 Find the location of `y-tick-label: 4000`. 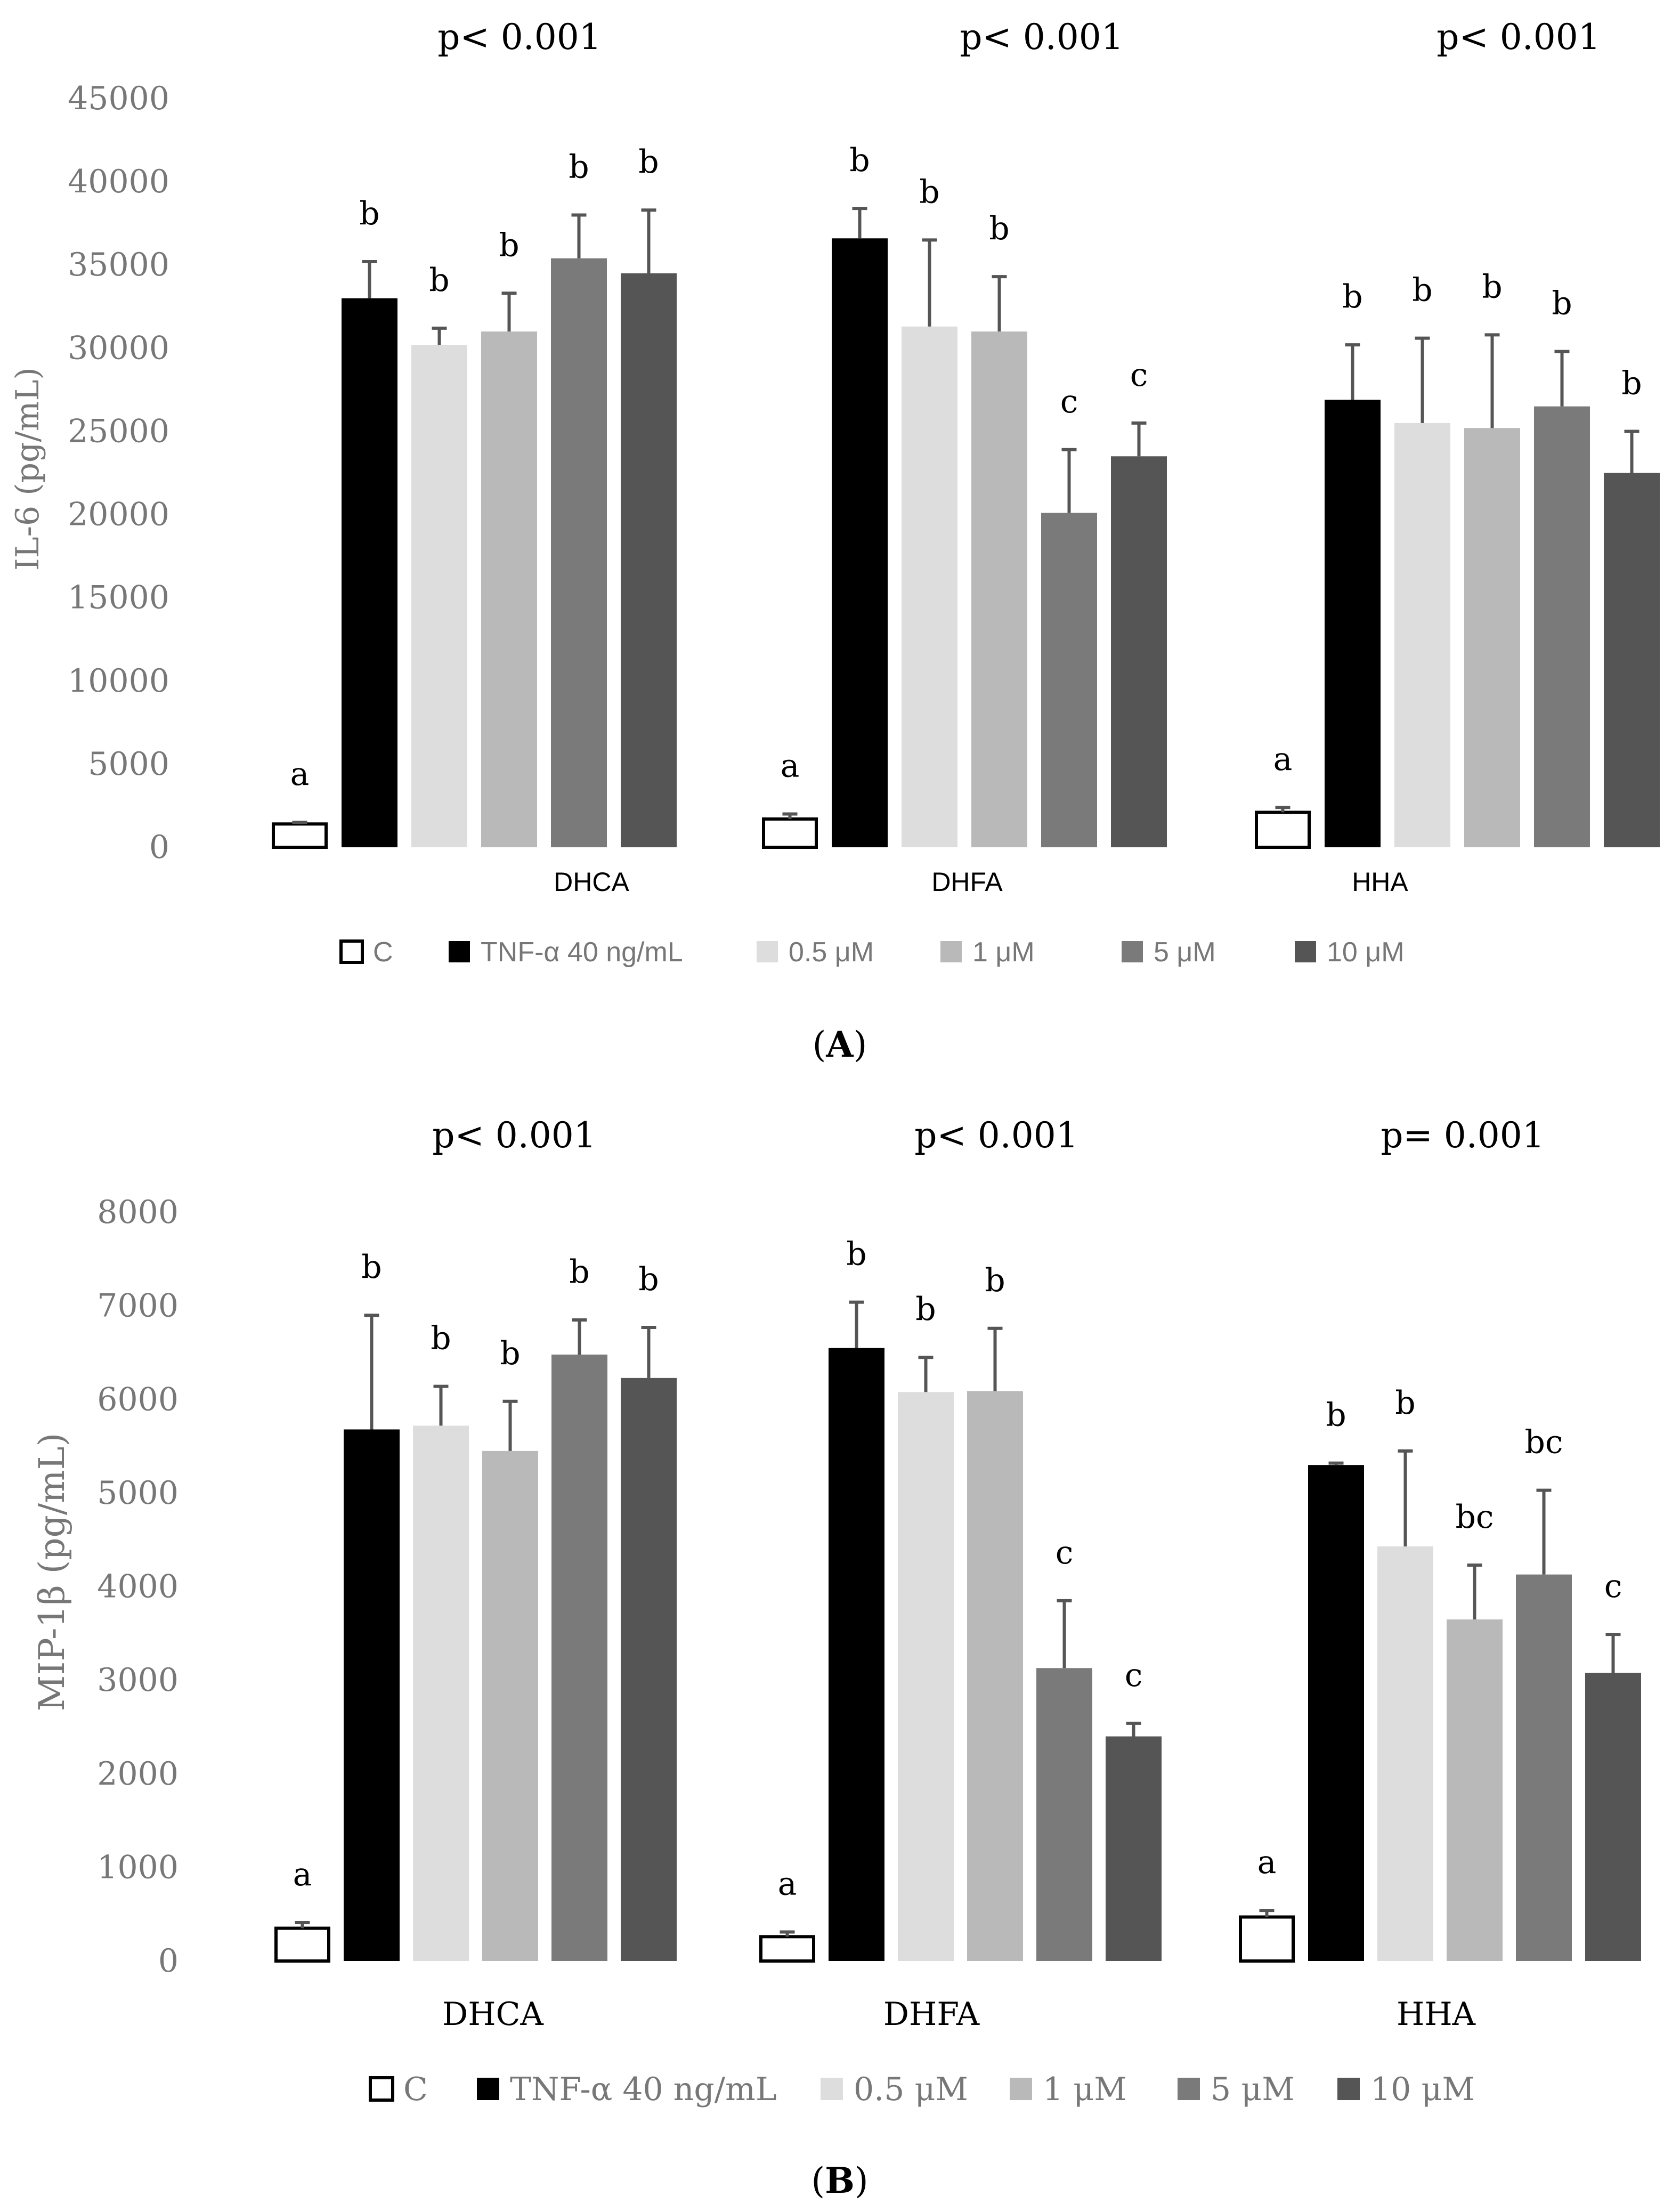

y-tick-label: 4000 is located at coordinates (137, 1587).